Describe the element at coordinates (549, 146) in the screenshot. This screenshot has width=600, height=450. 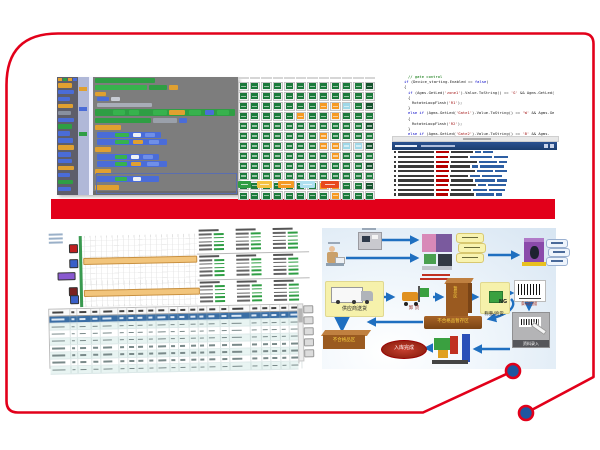
I see `log-window-buttons` at that location.